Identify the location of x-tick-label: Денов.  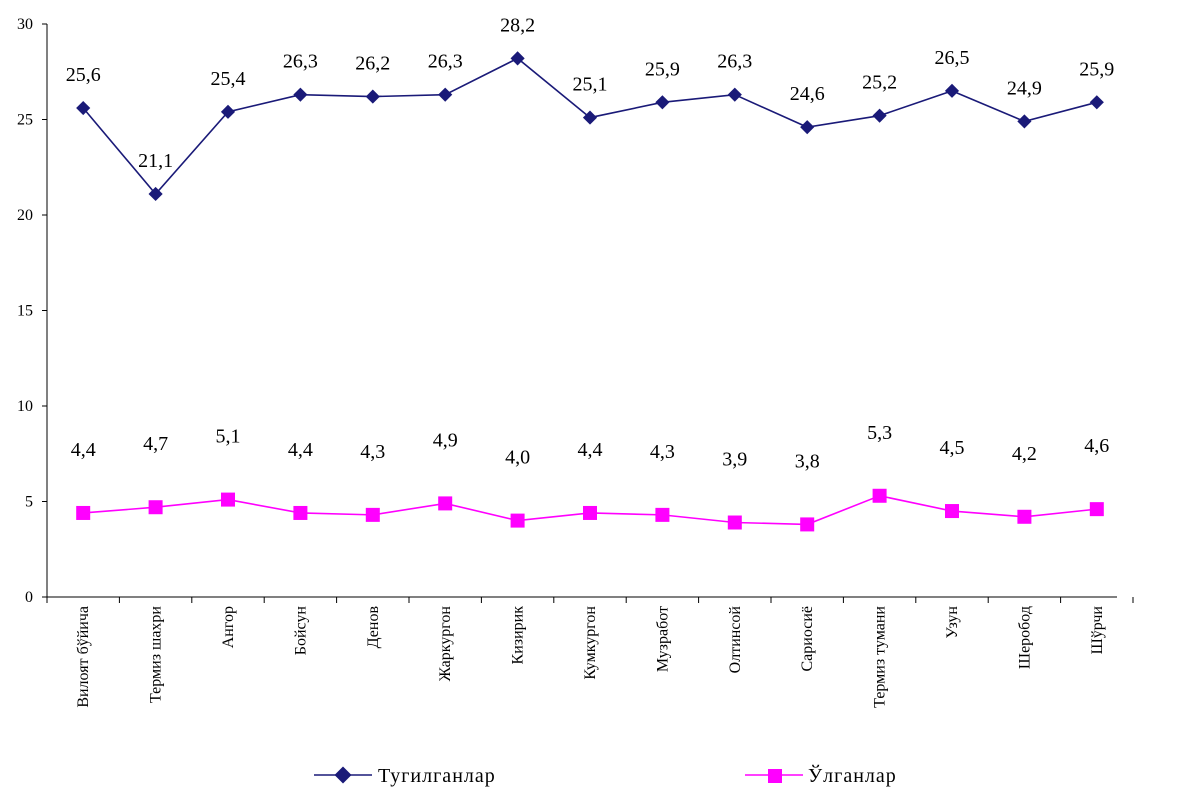
(373, 627).